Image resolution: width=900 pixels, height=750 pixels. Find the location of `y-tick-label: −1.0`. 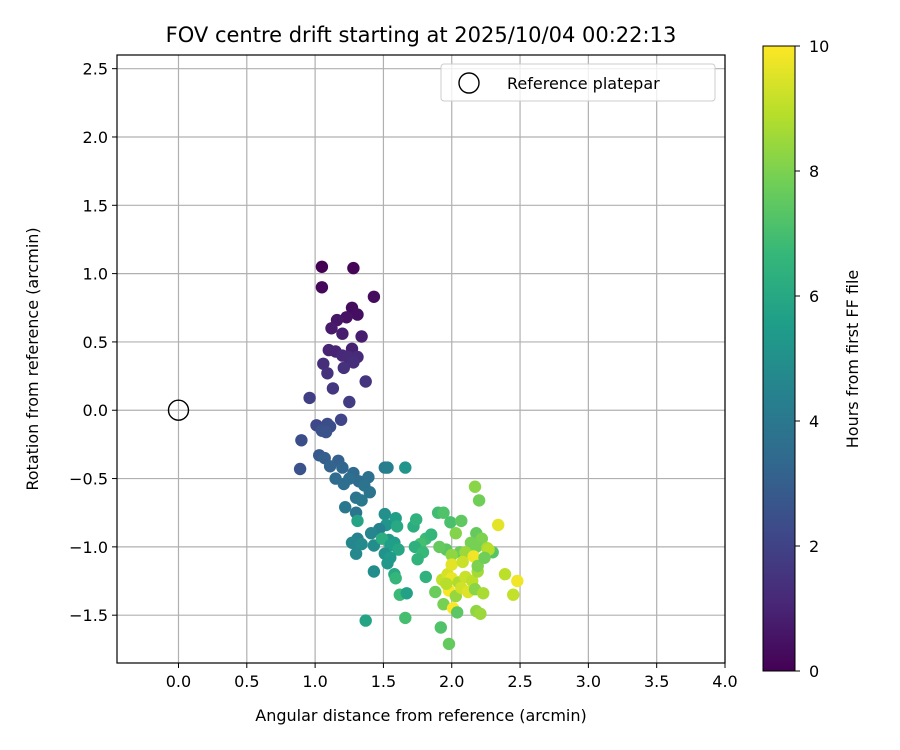

y-tick-label: −1.0 is located at coordinates (88, 547).